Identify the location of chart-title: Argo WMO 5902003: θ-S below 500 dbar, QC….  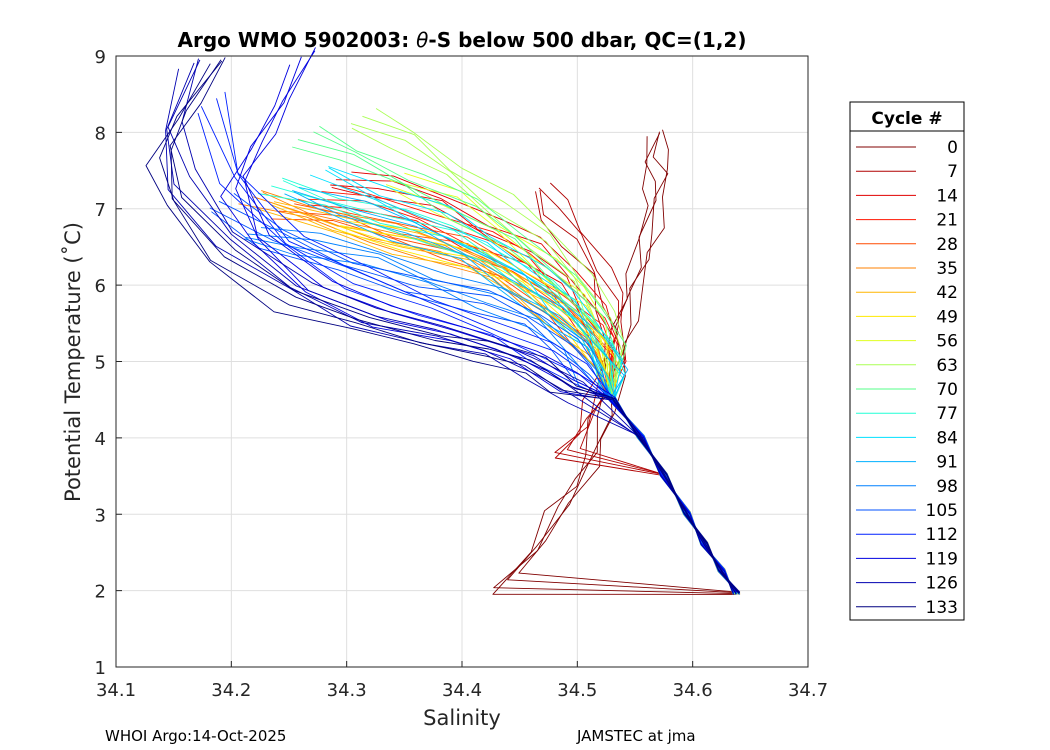
(462, 40).